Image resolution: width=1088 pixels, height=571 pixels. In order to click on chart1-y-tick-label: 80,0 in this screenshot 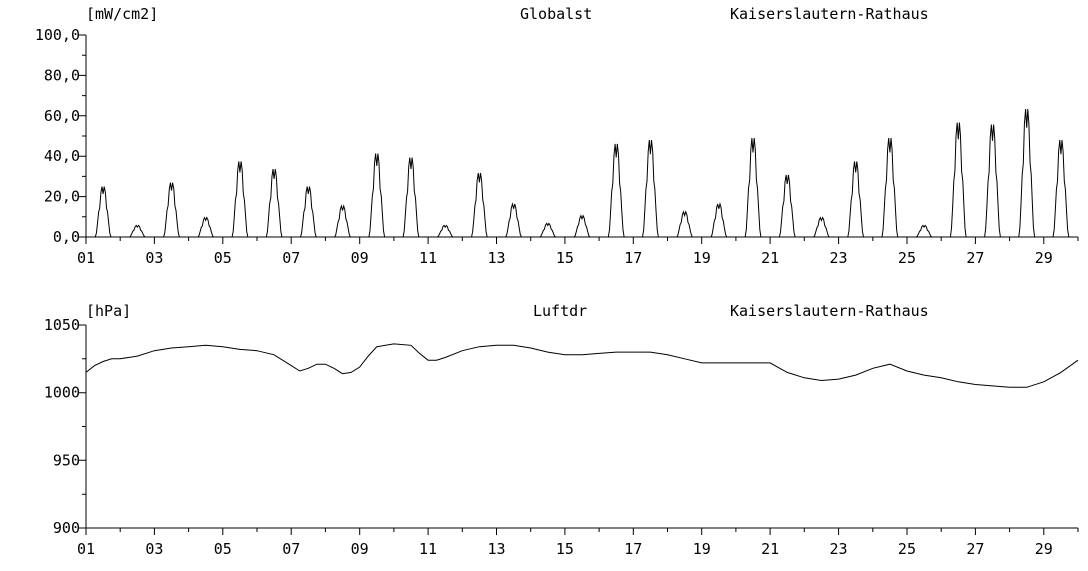, I will do `click(62, 75)`.